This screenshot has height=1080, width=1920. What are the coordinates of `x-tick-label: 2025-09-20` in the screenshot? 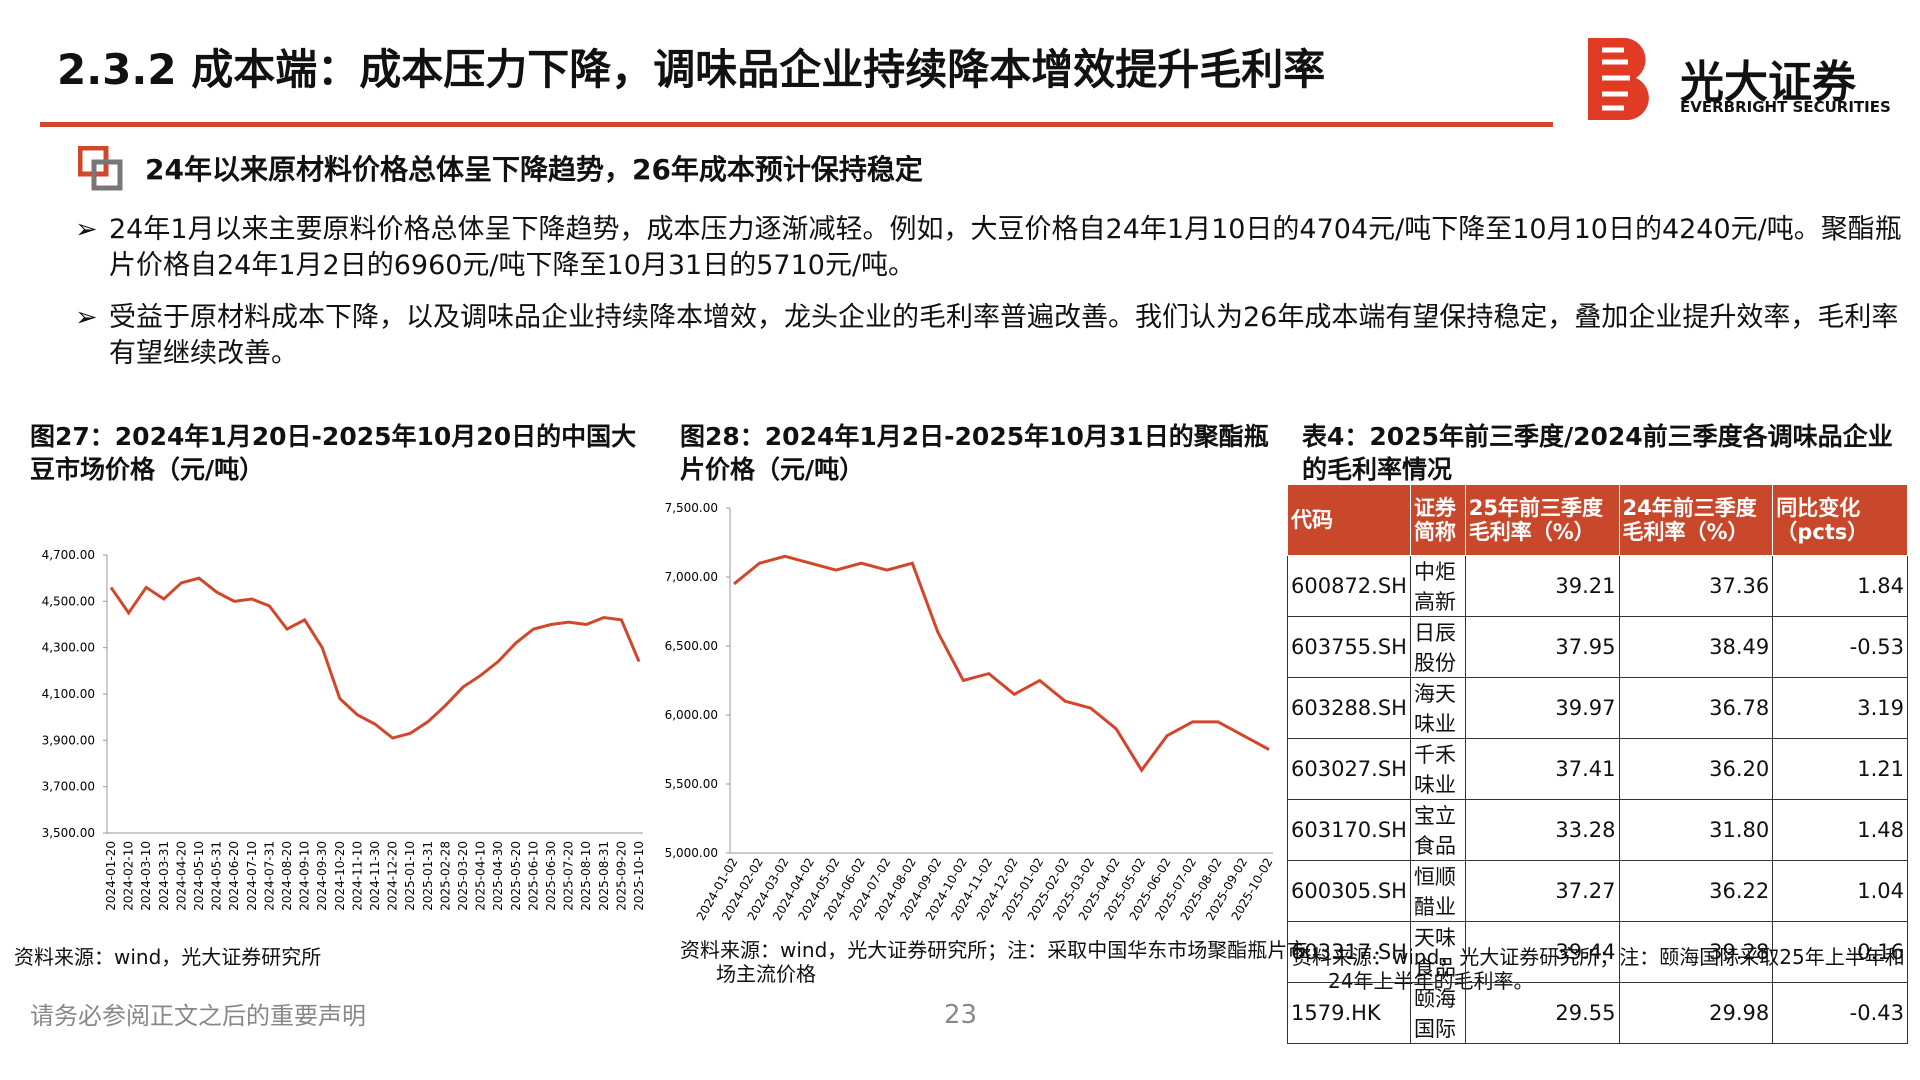 It's located at (621, 876).